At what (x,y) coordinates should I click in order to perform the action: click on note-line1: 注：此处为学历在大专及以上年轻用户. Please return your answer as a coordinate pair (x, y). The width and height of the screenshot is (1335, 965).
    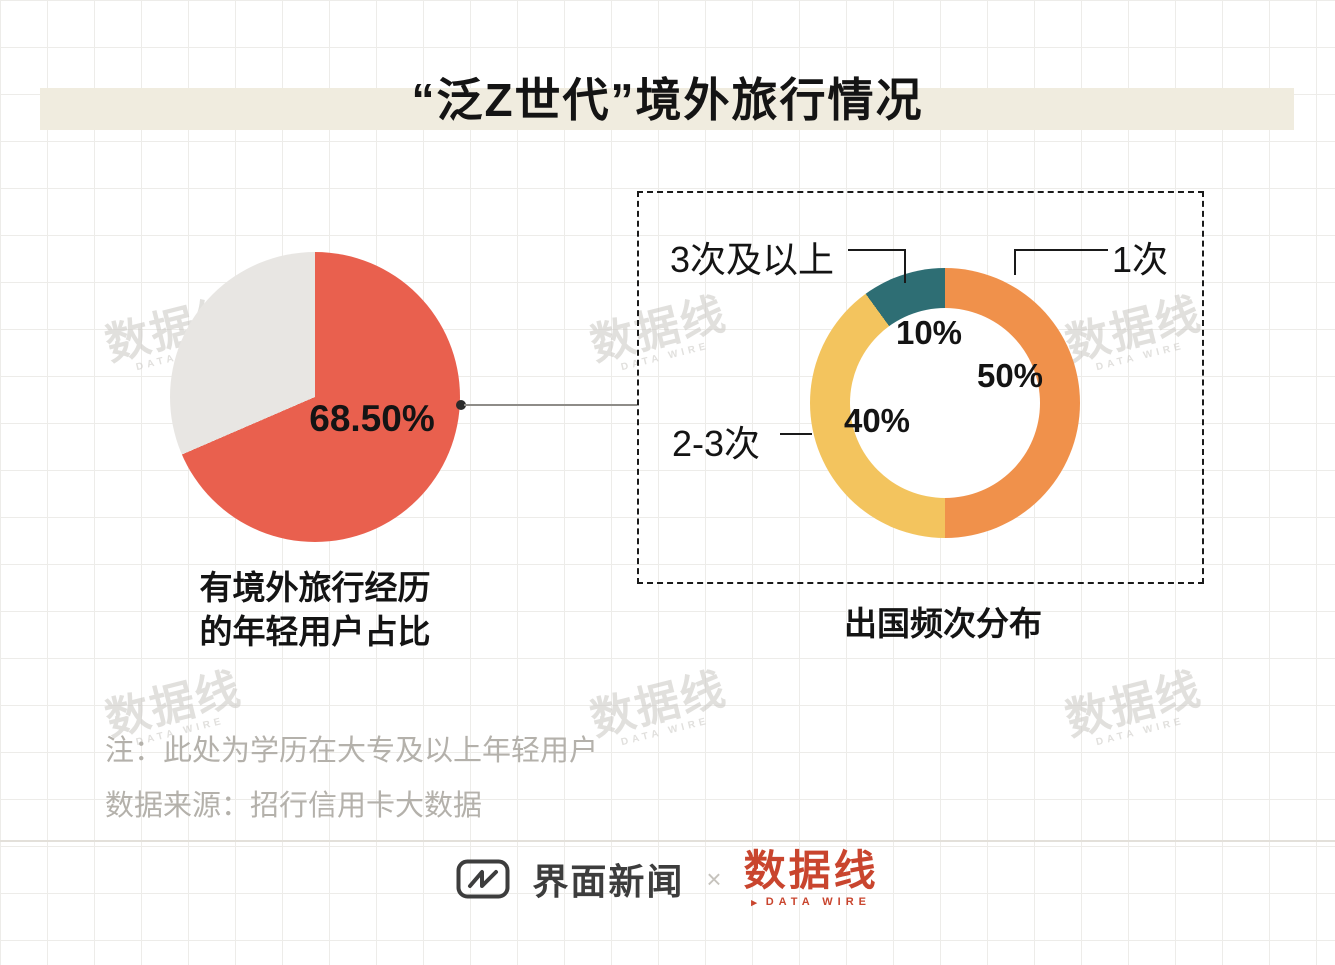
    Looking at the image, I should click on (352, 751).